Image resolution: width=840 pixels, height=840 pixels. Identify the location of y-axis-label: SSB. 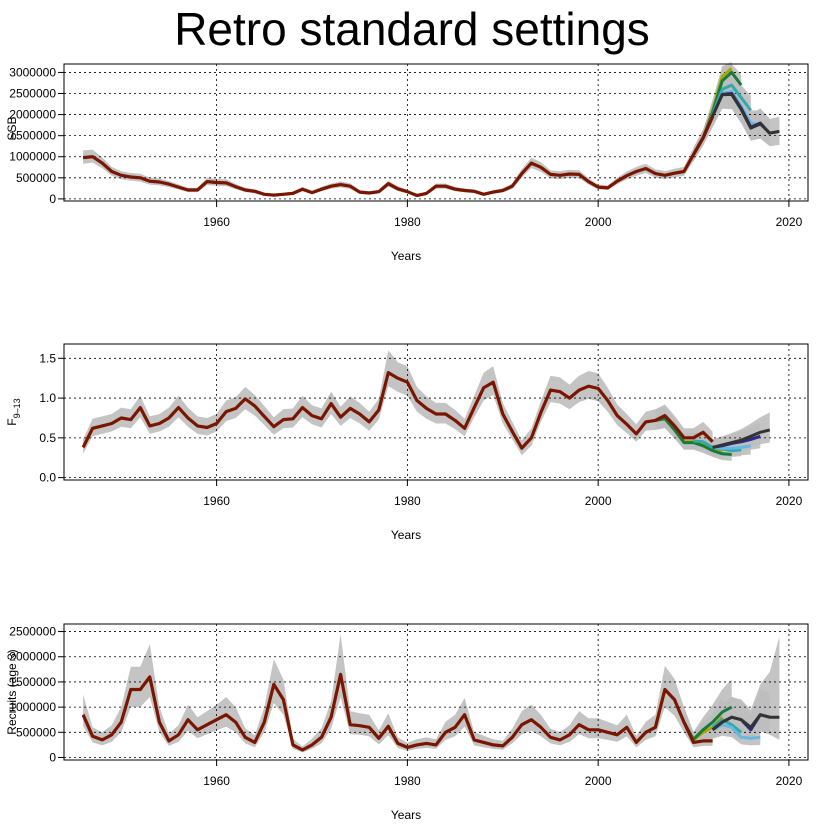
(12, 128).